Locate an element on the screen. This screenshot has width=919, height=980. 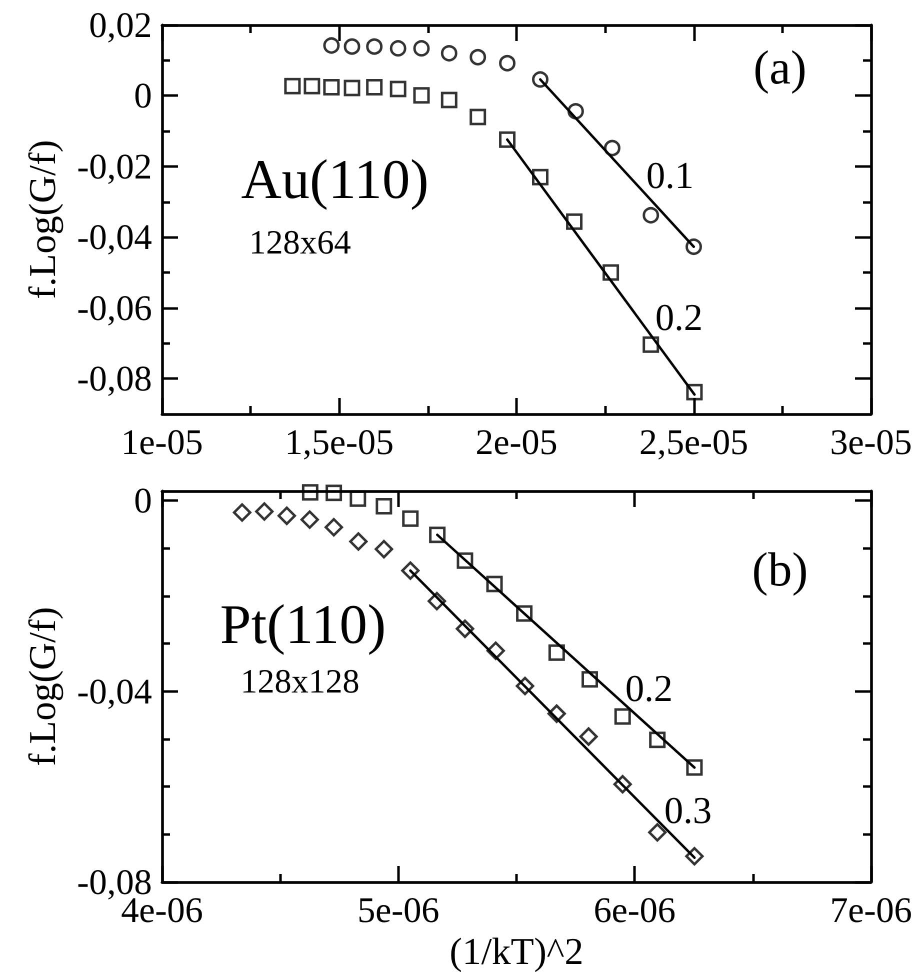
annotation: (a) is located at coordinates (780, 68).